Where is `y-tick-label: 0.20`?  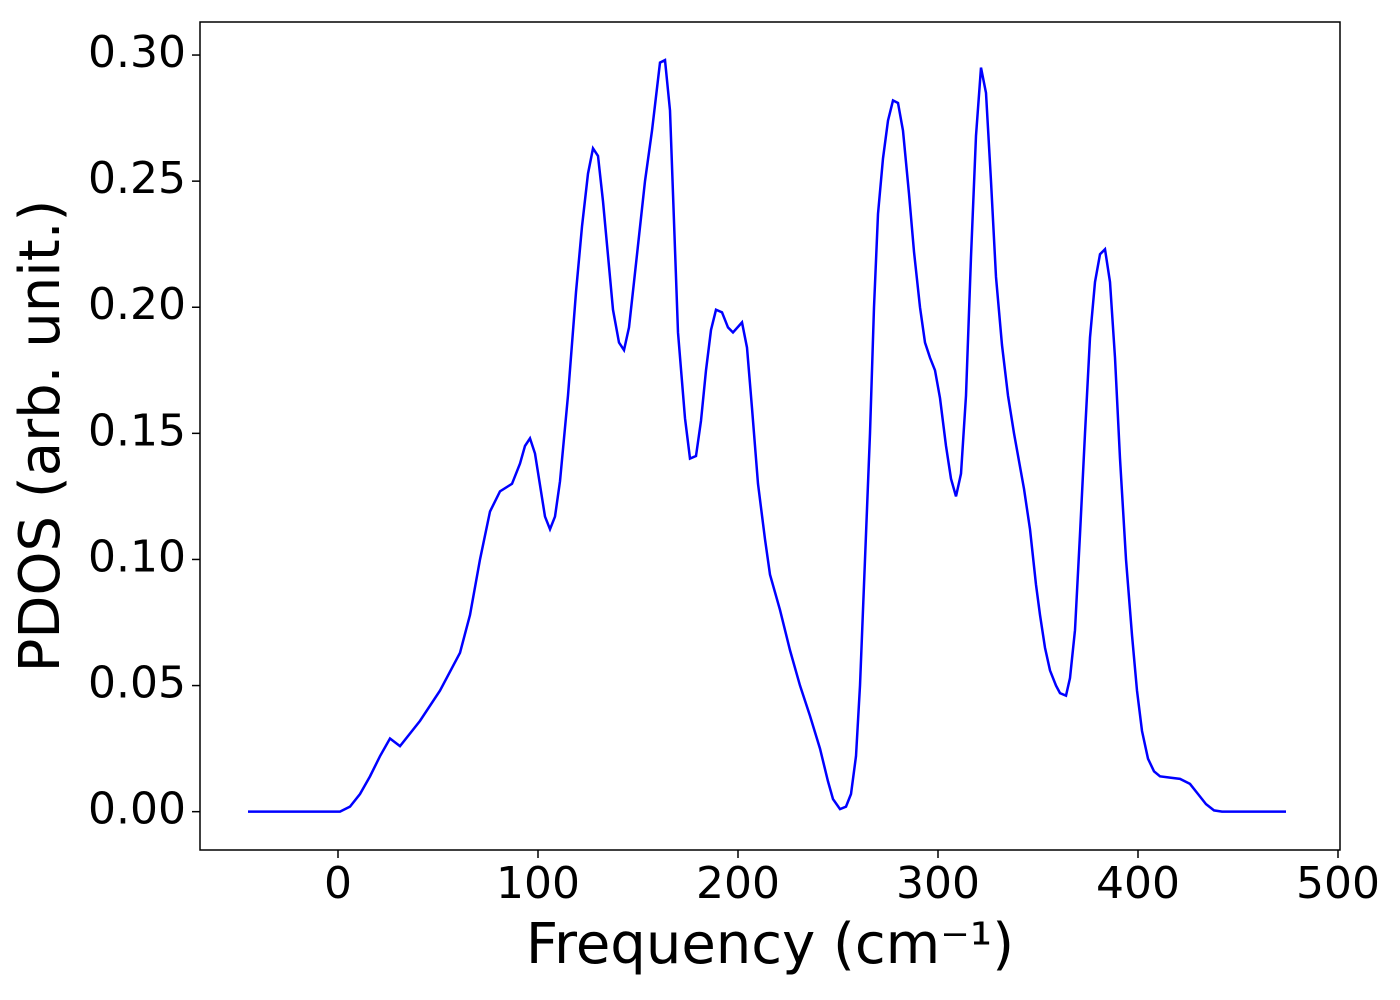 y-tick-label: 0.20 is located at coordinates (137, 304).